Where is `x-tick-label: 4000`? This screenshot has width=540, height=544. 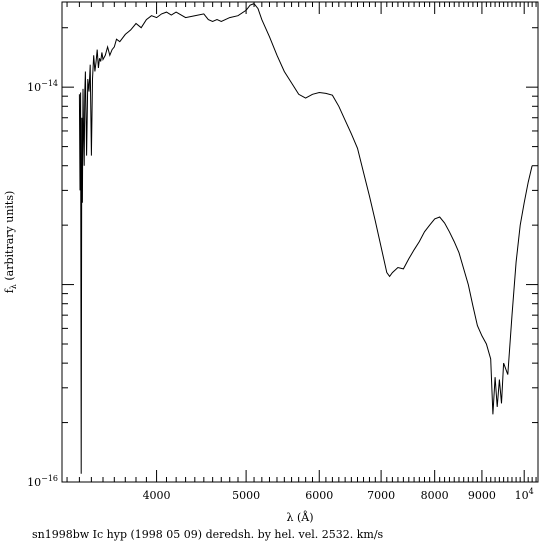
x-tick-label: 4000 is located at coordinates (157, 495).